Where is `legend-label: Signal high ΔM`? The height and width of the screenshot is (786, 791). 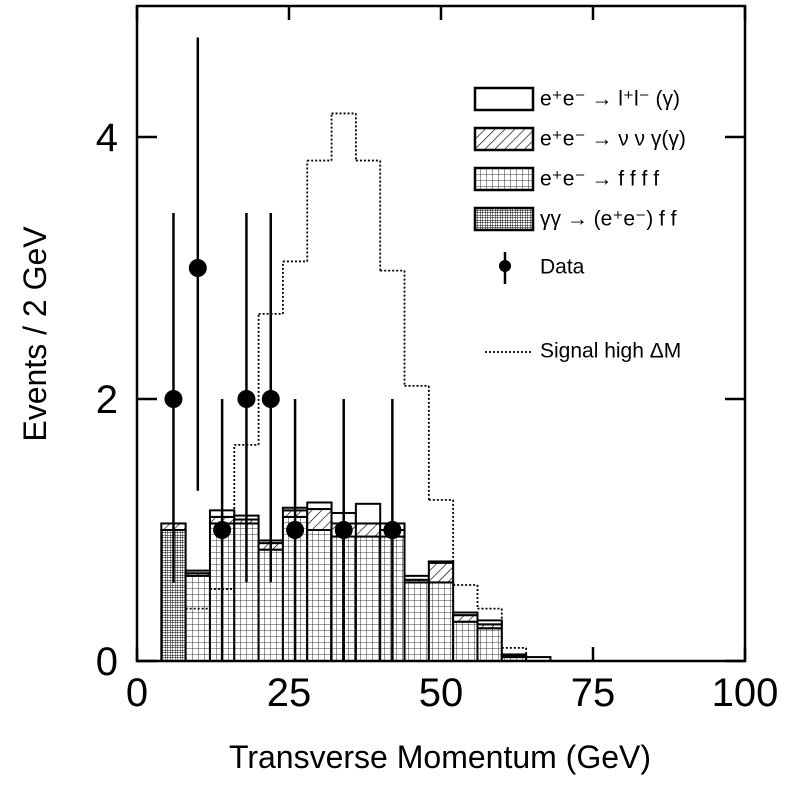 legend-label: Signal high ΔM is located at coordinates (610, 351).